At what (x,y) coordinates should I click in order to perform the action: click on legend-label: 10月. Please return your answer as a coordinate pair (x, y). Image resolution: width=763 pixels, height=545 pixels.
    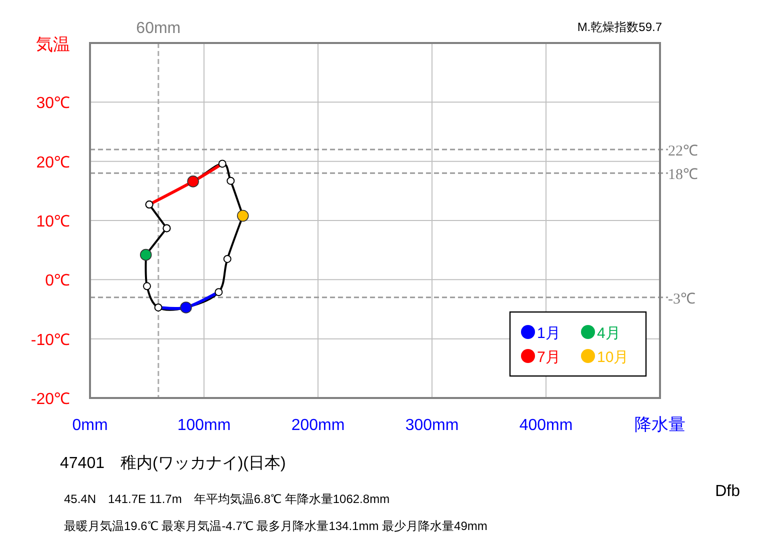
    Looking at the image, I should click on (613, 357).